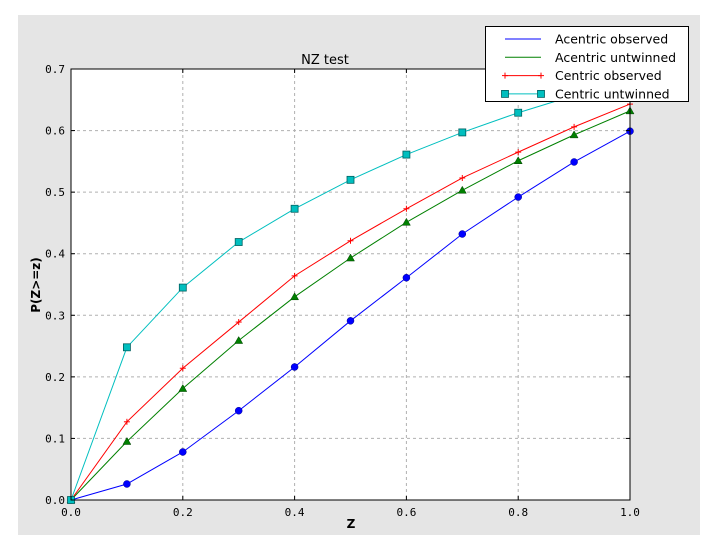 Image resolution: width=719 pixels, height=554 pixels. Describe the element at coordinates (55, 131) in the screenshot. I see `y-tick-label: 0.6` at that location.